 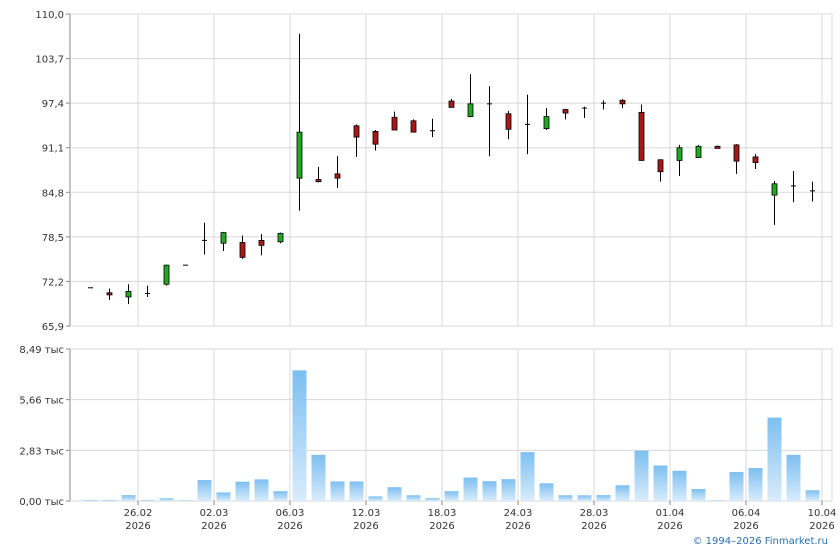 What do you see at coordinates (53, 149) in the screenshot?
I see `price-tick-label: 91,1` at bounding box center [53, 149].